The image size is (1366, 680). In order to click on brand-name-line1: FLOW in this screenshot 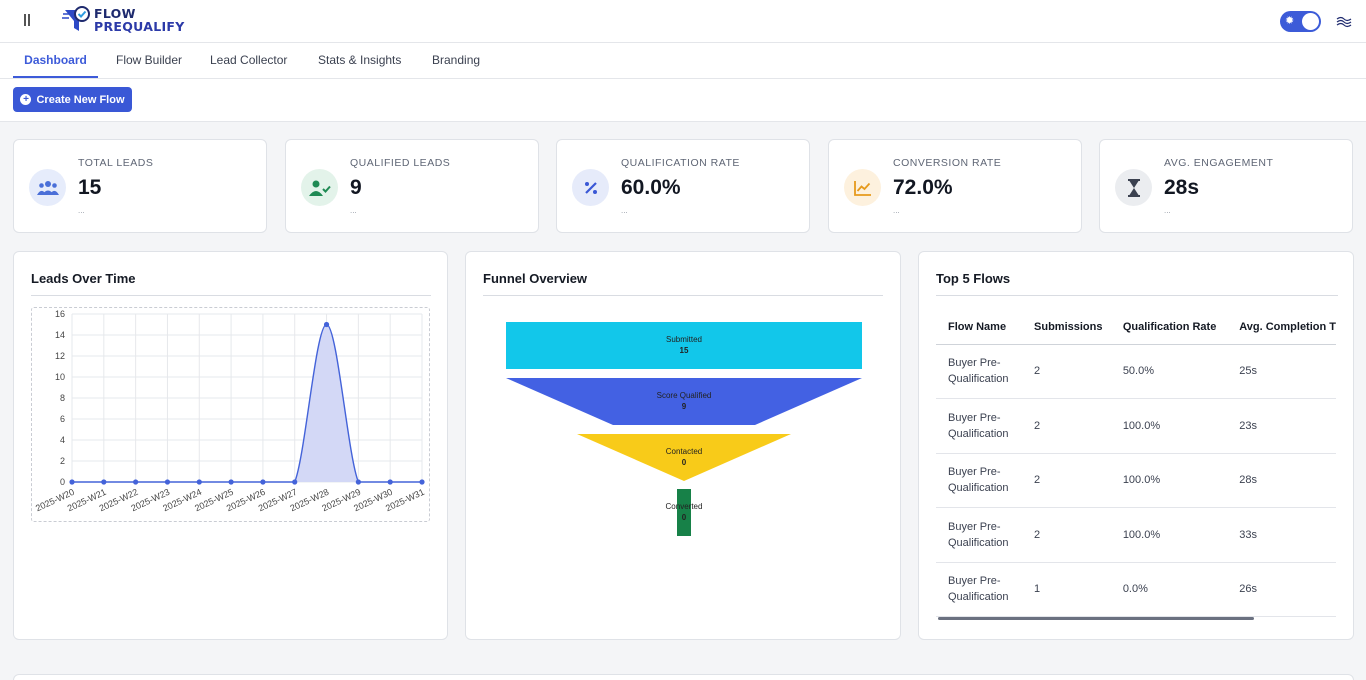, I will do `click(115, 13)`.